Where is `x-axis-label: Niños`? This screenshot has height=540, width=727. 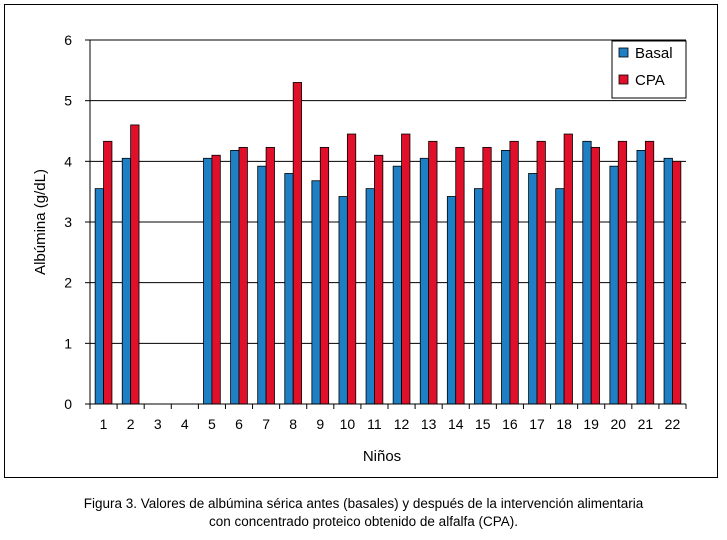
x-axis-label: Niños is located at coordinates (382, 456).